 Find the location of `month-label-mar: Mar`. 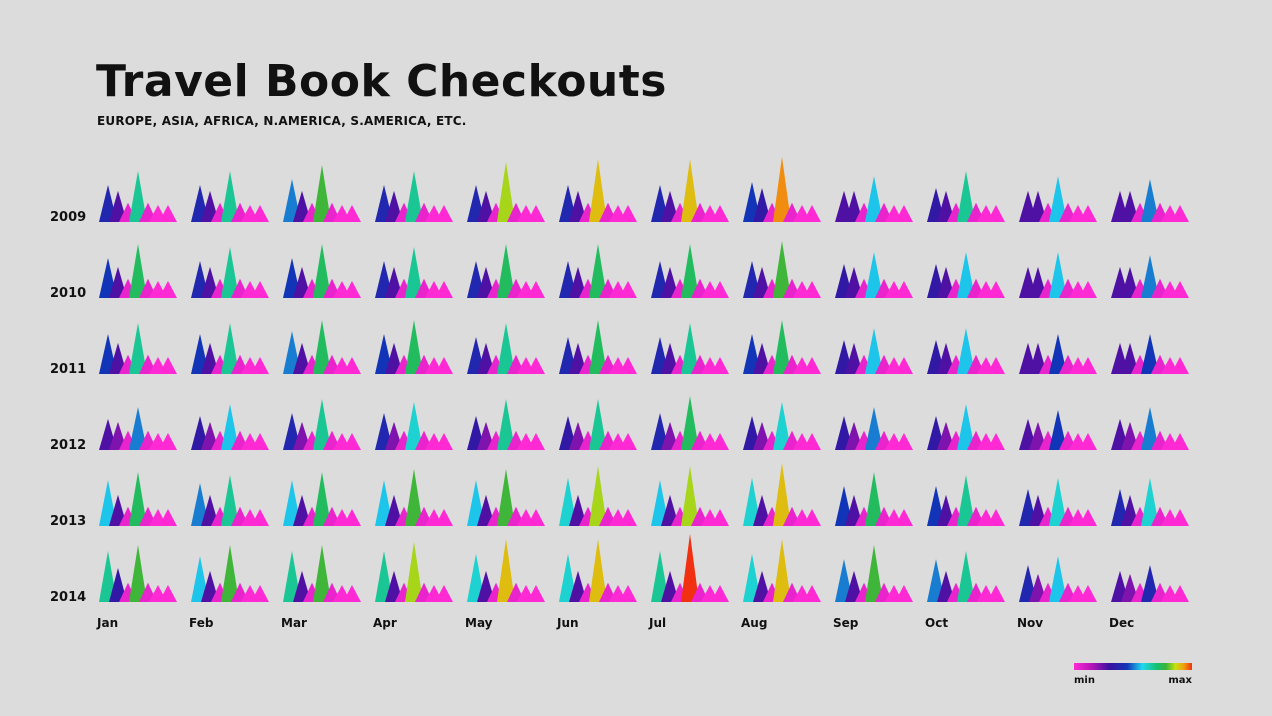

month-label-mar: Mar is located at coordinates (294, 623).